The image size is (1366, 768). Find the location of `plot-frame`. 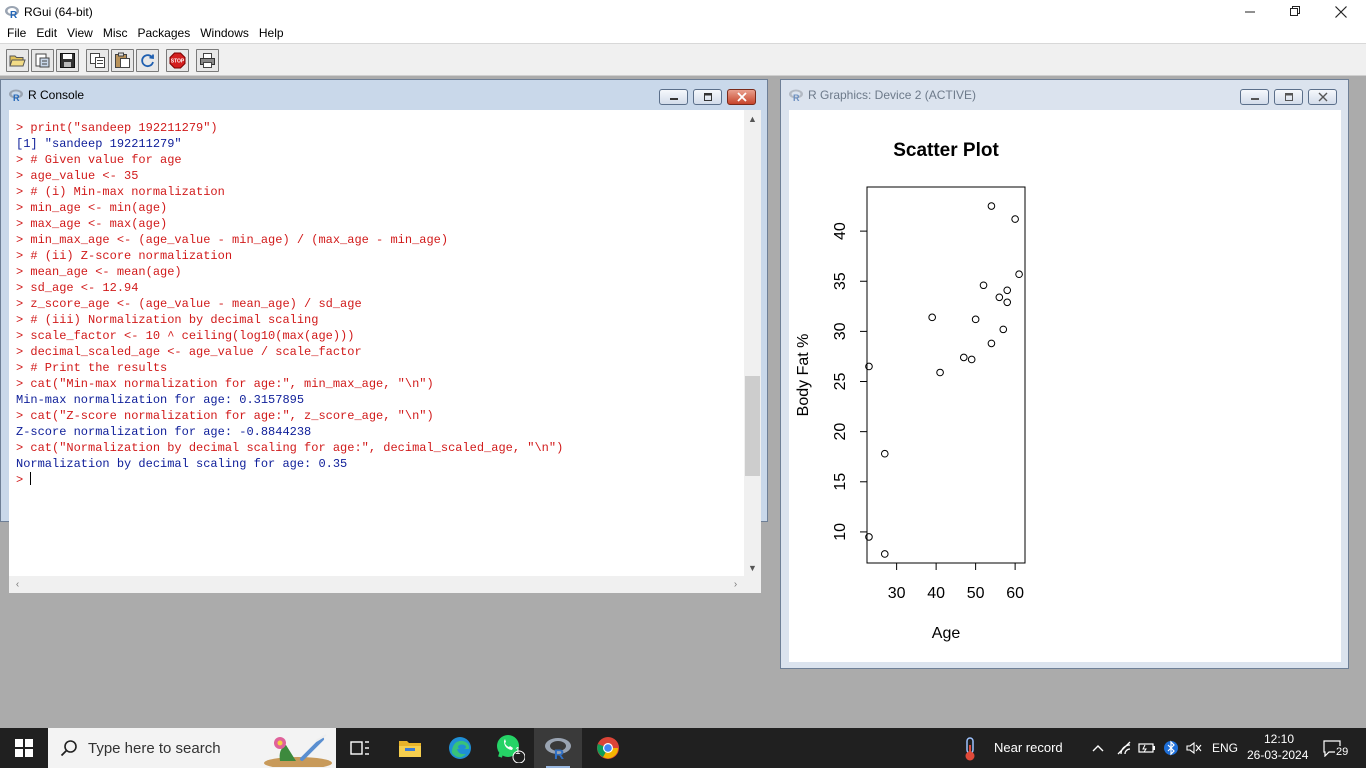

plot-frame is located at coordinates (946, 375).